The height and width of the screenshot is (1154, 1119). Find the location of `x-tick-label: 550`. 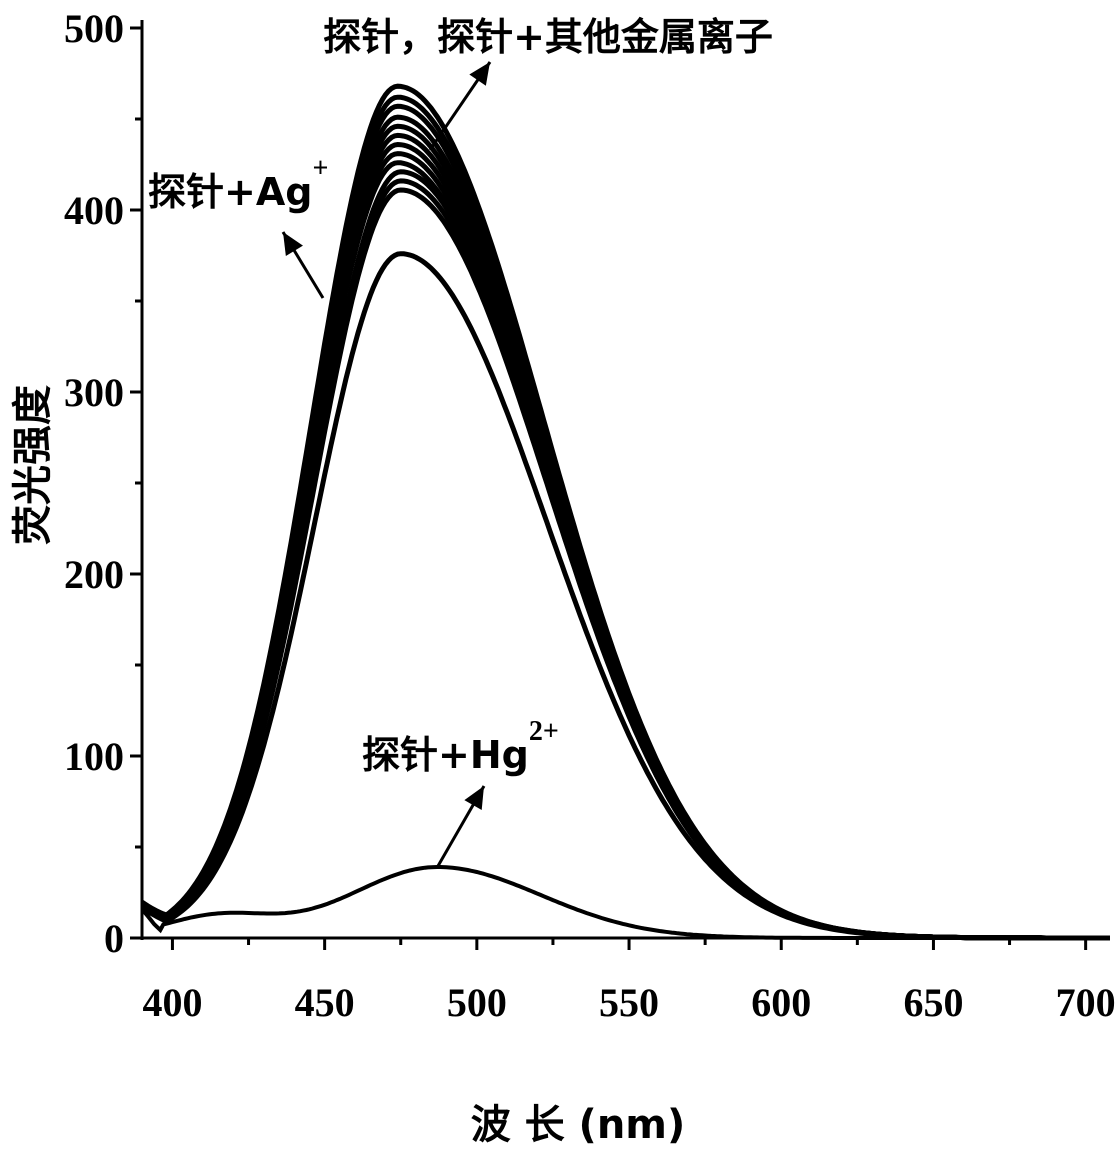

x-tick-label: 550 is located at coordinates (629, 1002).